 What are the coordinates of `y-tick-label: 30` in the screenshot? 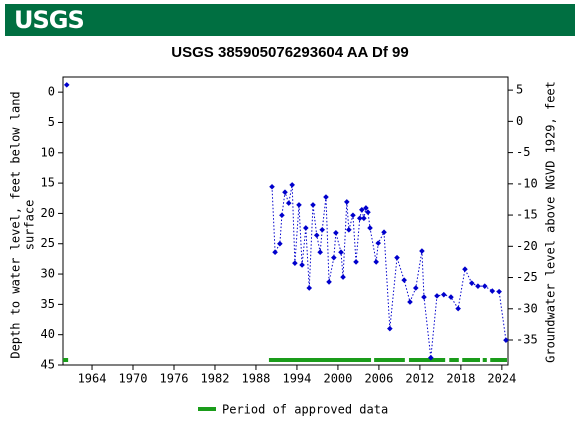 It's located at (48, 274).